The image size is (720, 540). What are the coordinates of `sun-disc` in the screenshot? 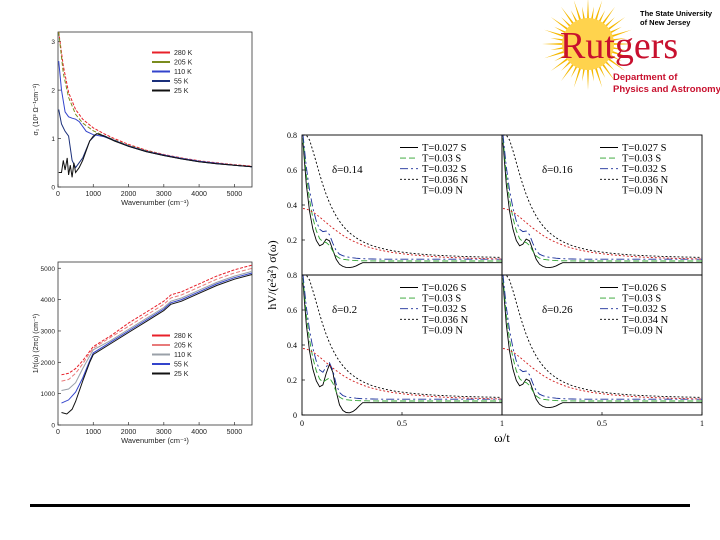 It's located at (588, 44).